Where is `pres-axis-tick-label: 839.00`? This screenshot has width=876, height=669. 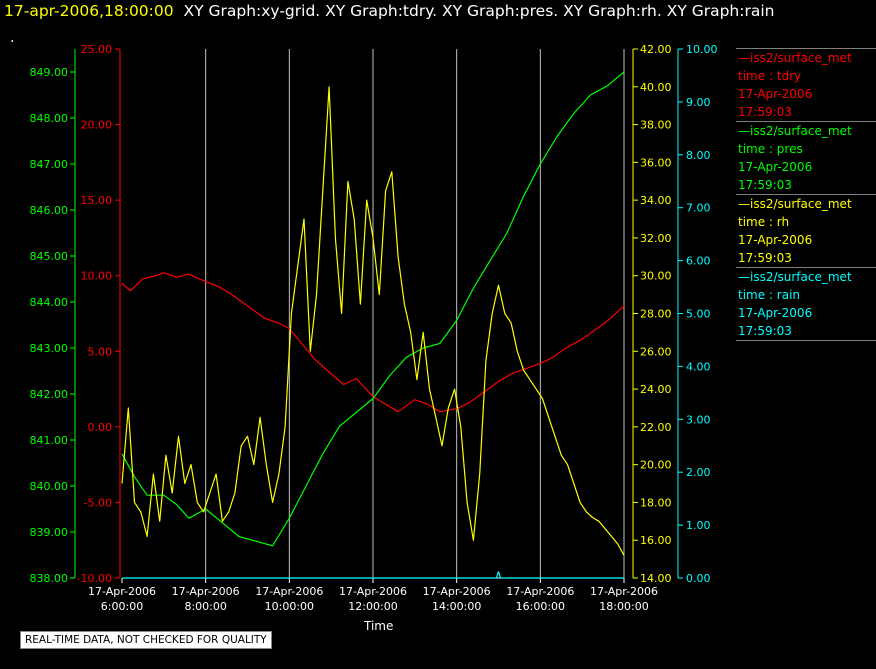
pres-axis-tick-label: 839.00 is located at coordinates (49, 532).